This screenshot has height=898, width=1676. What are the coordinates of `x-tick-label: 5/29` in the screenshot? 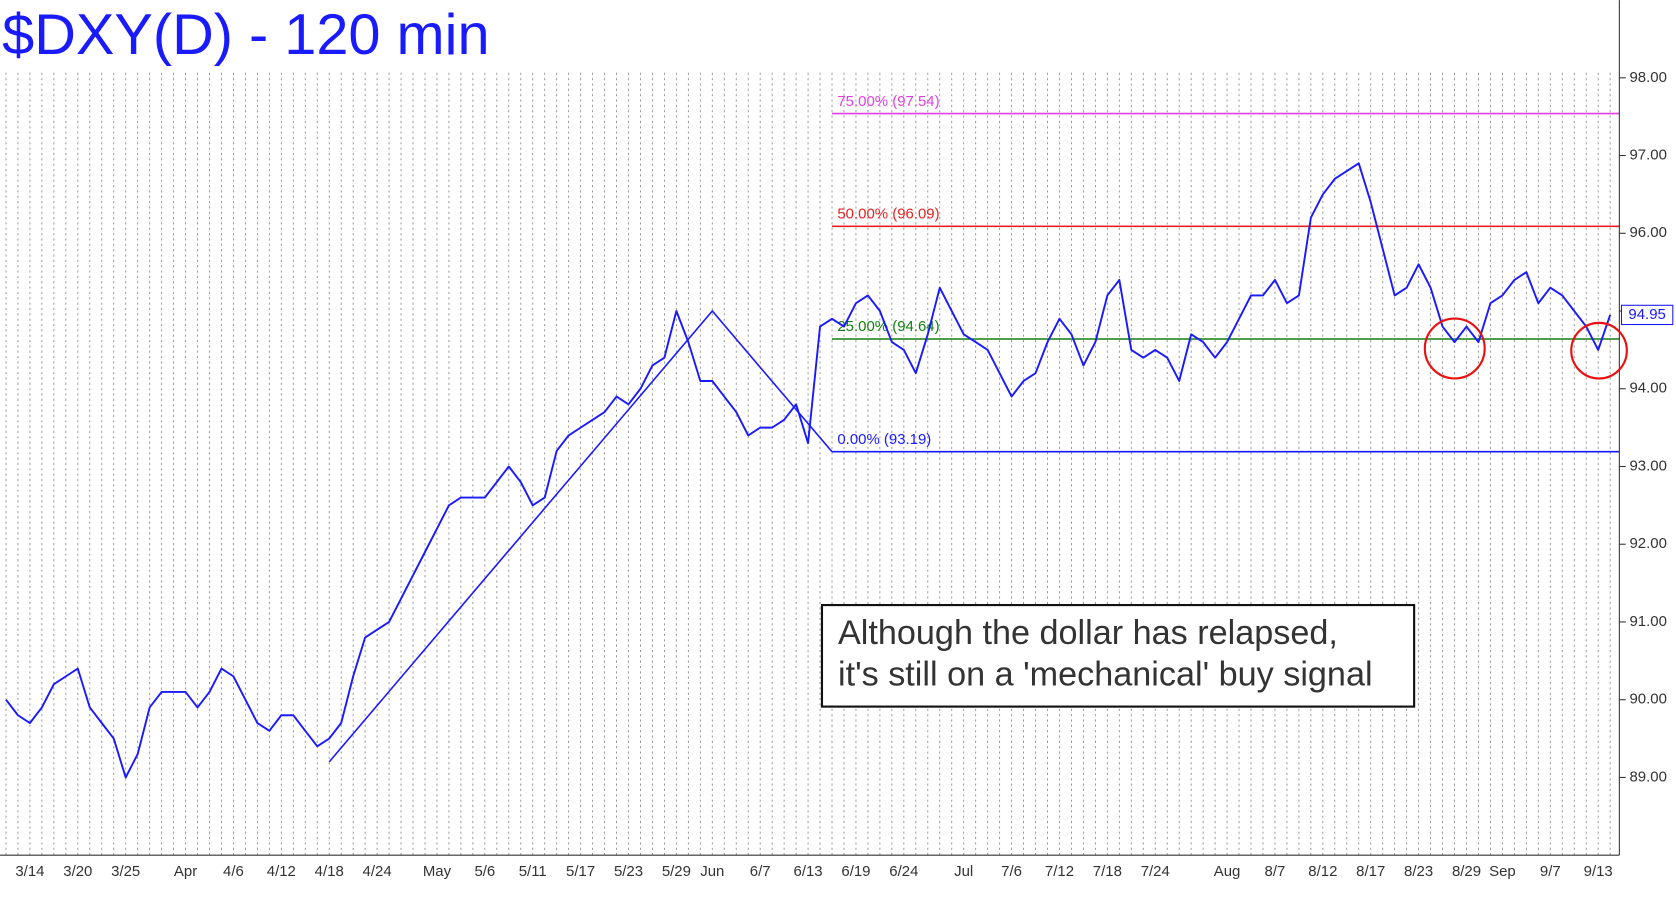 It's located at (676, 871).